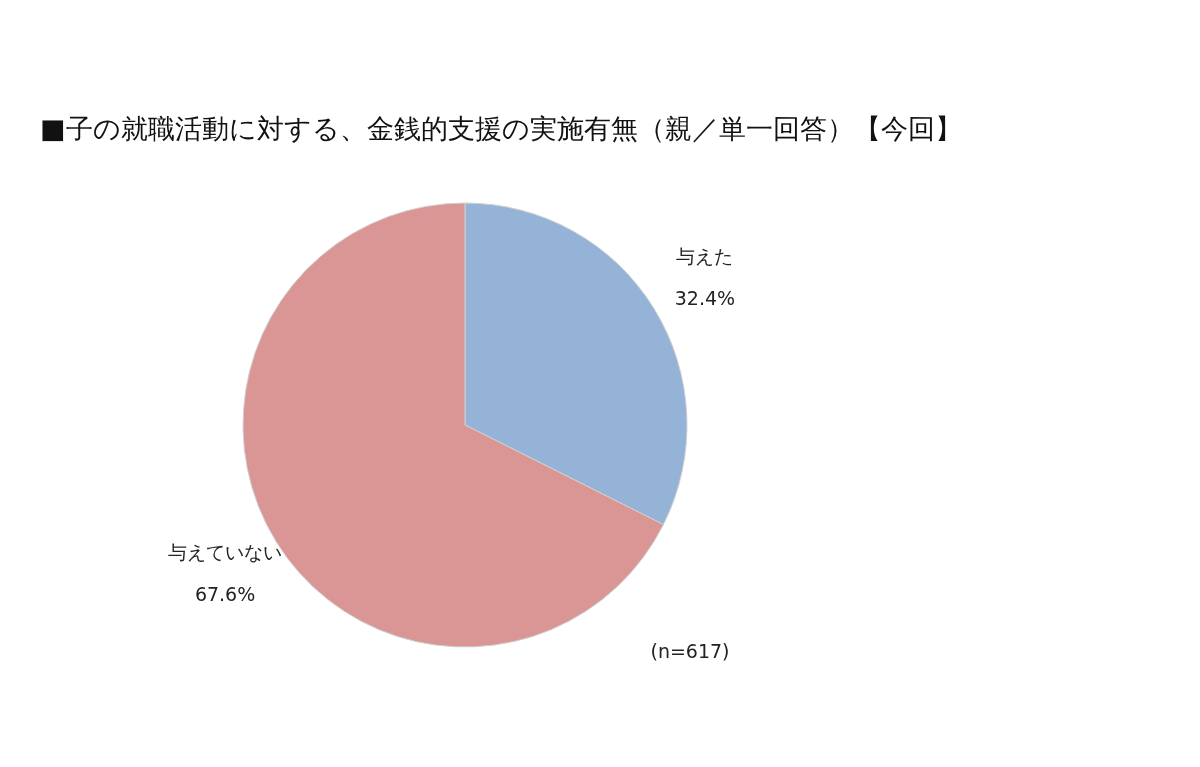  I want to click on text: (n=617), so click(690, 651).